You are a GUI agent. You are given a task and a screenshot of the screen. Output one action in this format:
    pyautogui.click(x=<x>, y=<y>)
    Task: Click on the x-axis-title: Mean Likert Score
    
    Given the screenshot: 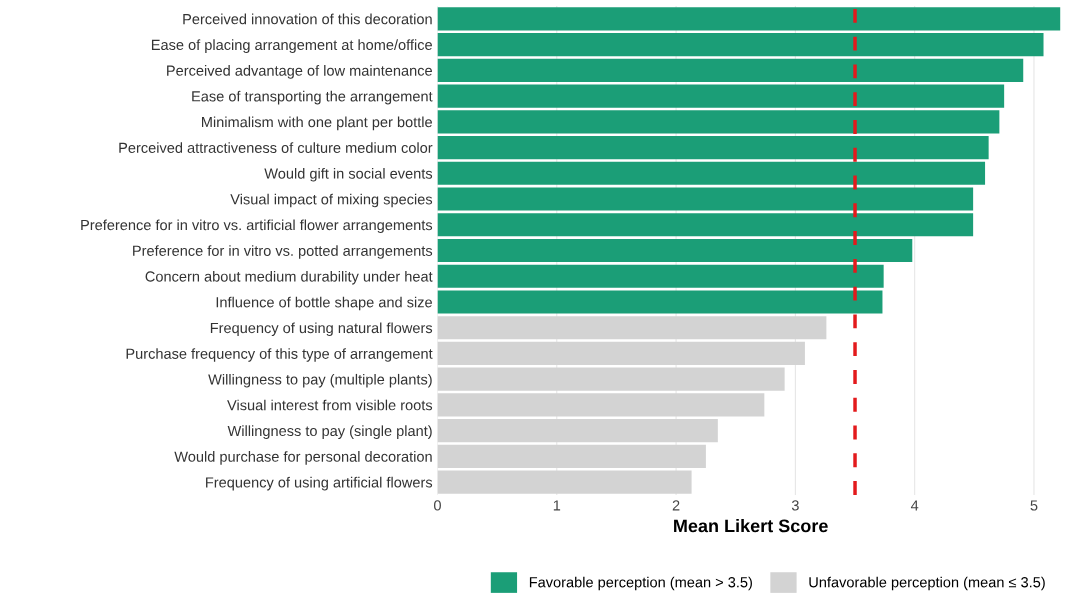 What is the action you would take?
    pyautogui.click(x=751, y=526)
    